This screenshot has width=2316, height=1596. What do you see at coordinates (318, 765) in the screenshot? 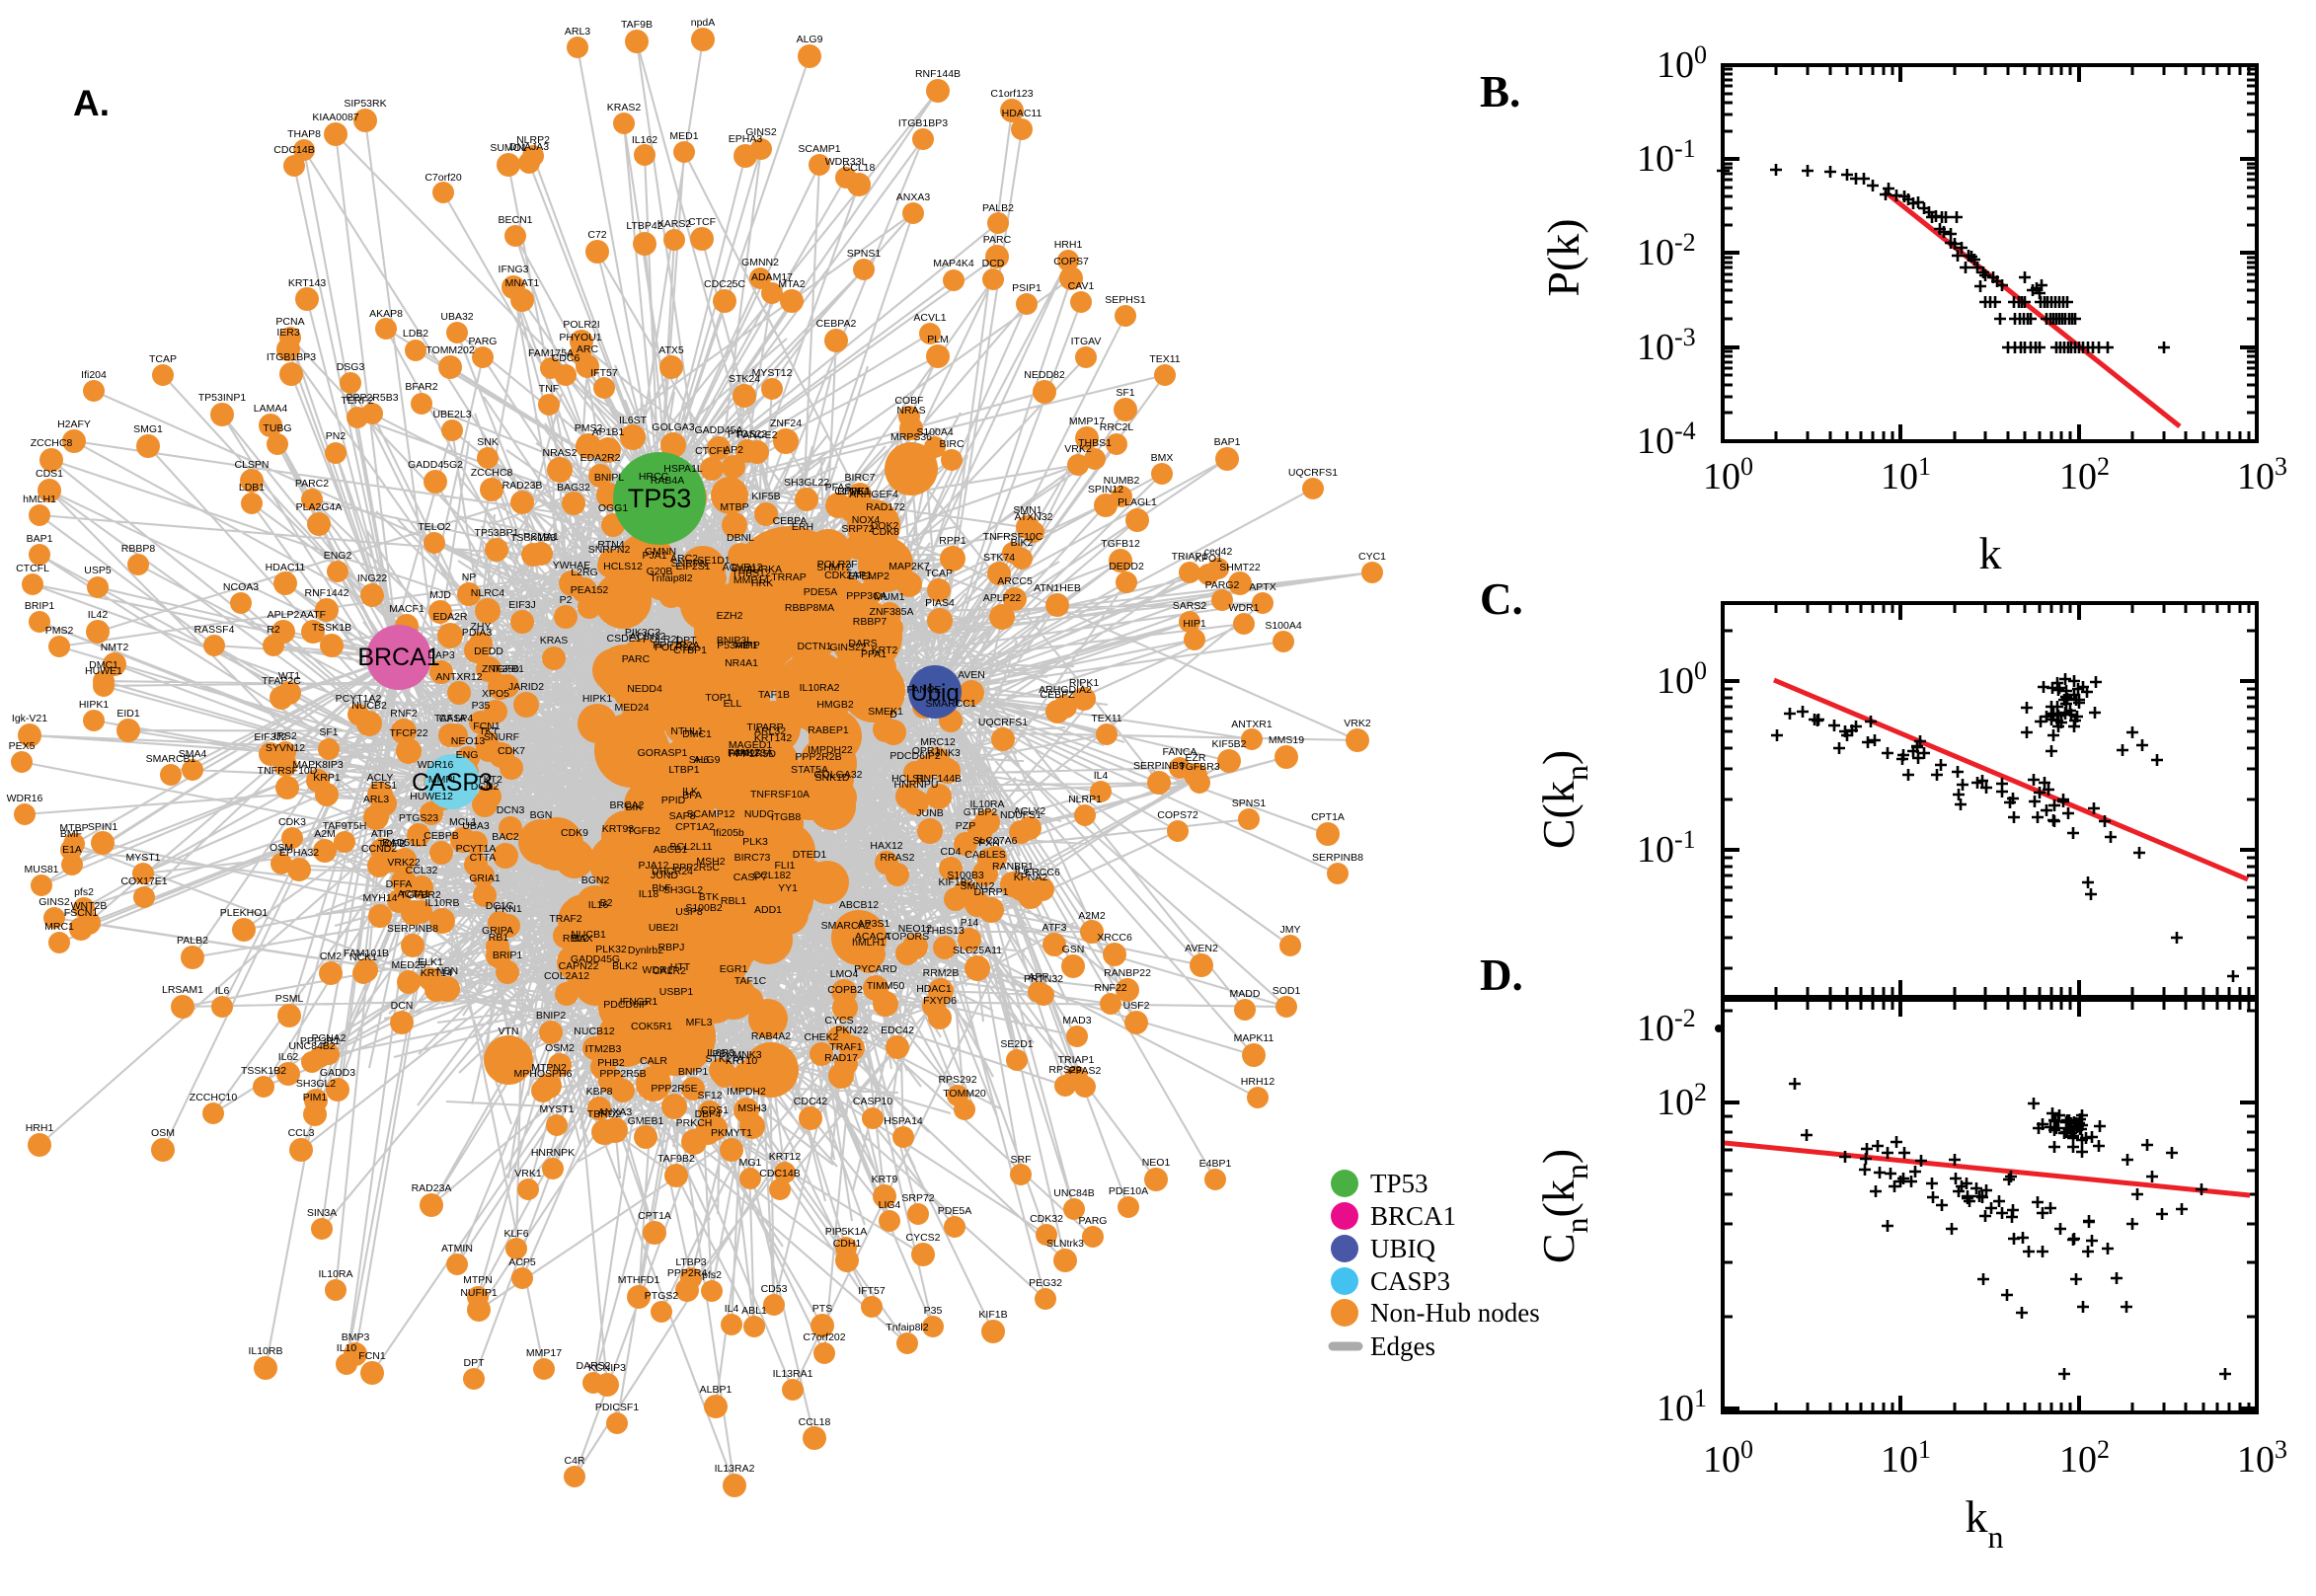
I see `svg-text: MAPK8IP3` at bounding box center [318, 765].